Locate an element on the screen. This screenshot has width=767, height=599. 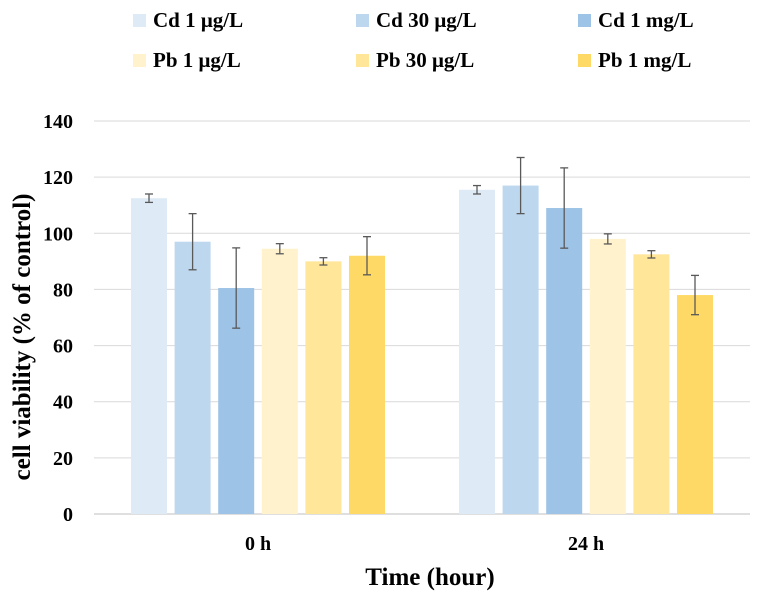
legend-label: Cd 1 mg/L is located at coordinates (646, 19).